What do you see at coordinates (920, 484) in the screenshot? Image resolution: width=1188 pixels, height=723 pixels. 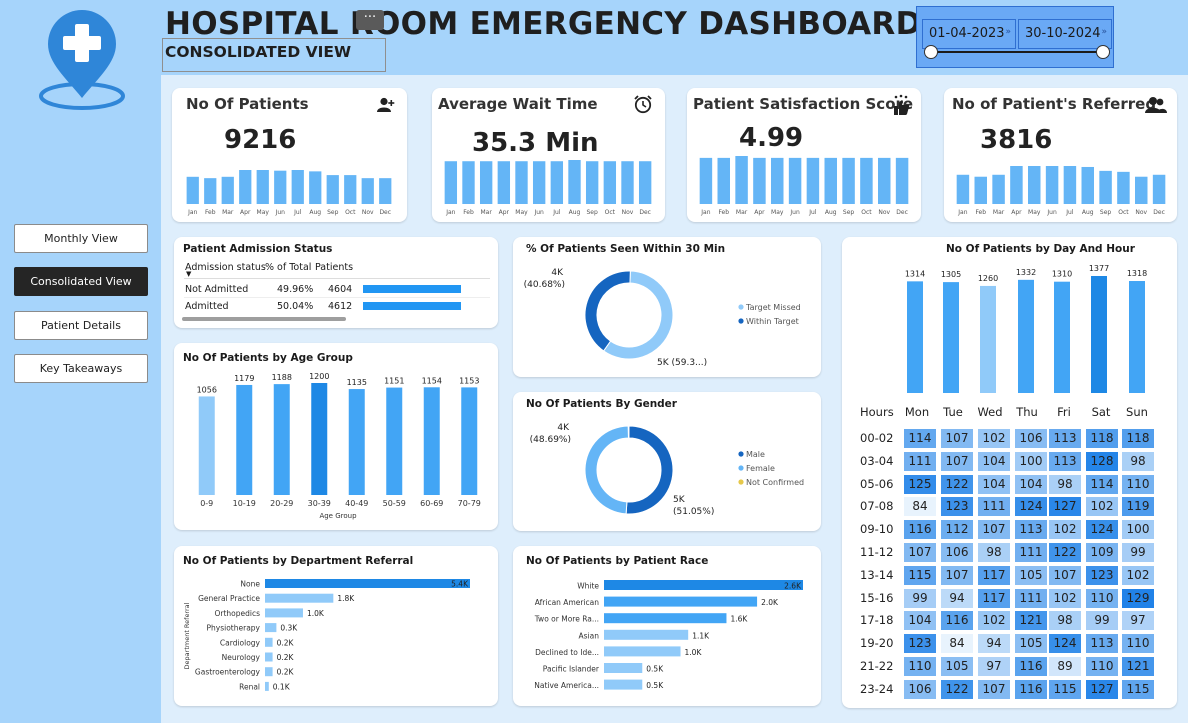 I see `heatmap-cell: 125` at bounding box center [920, 484].